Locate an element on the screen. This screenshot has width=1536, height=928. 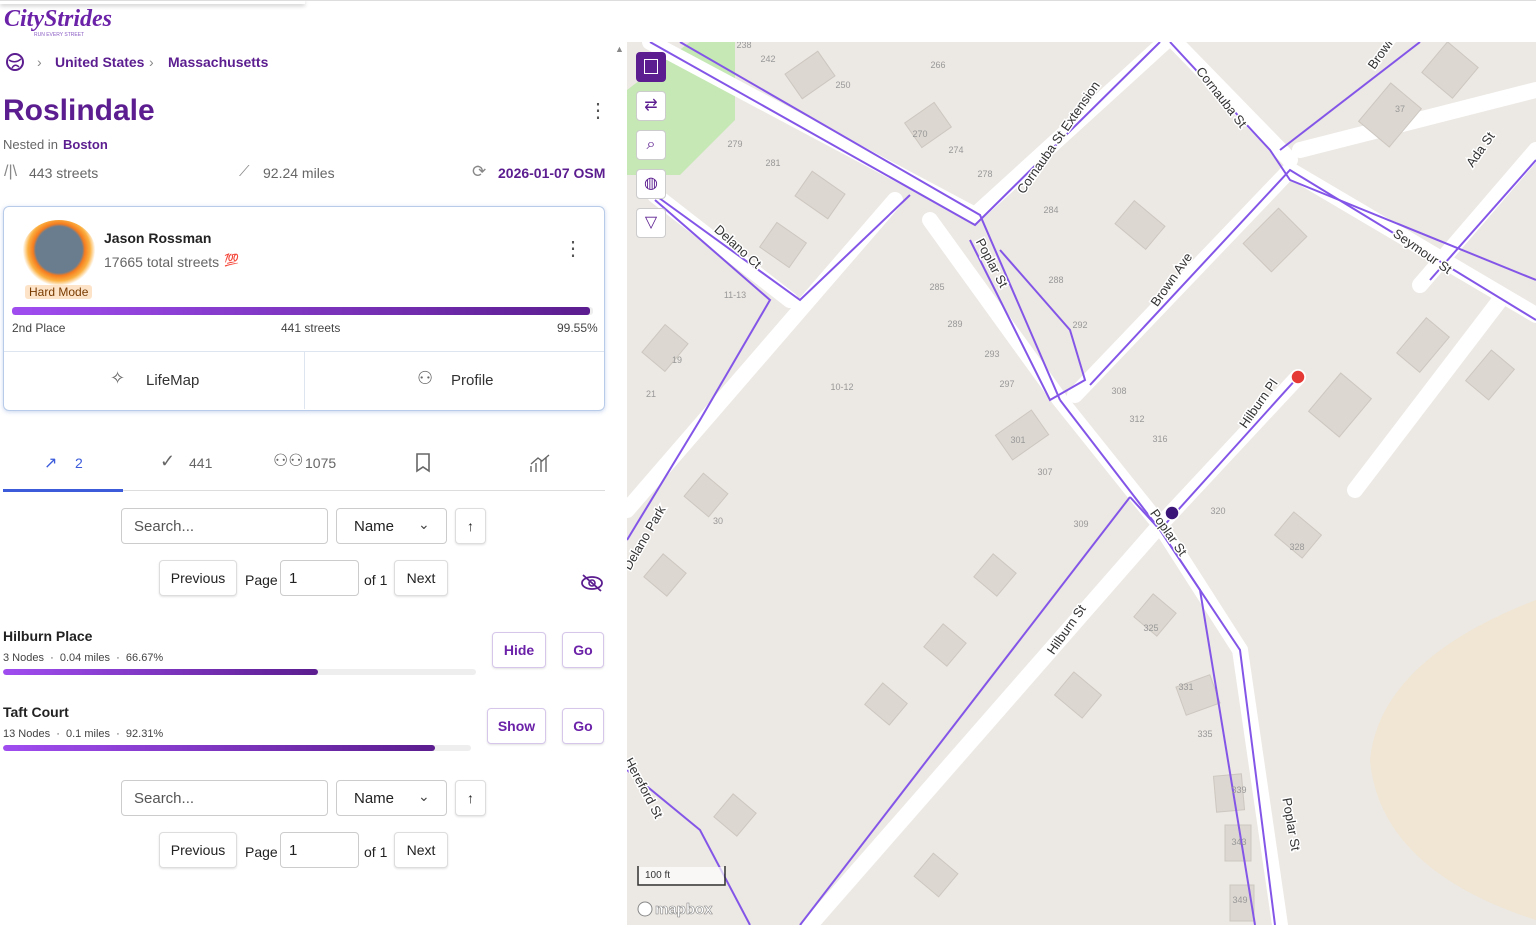
end-marker is located at coordinates (1298, 377).